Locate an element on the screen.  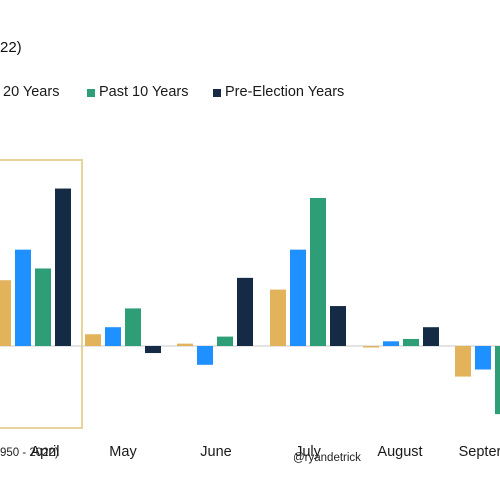
x-tick-label-august: August is located at coordinates (399, 452).